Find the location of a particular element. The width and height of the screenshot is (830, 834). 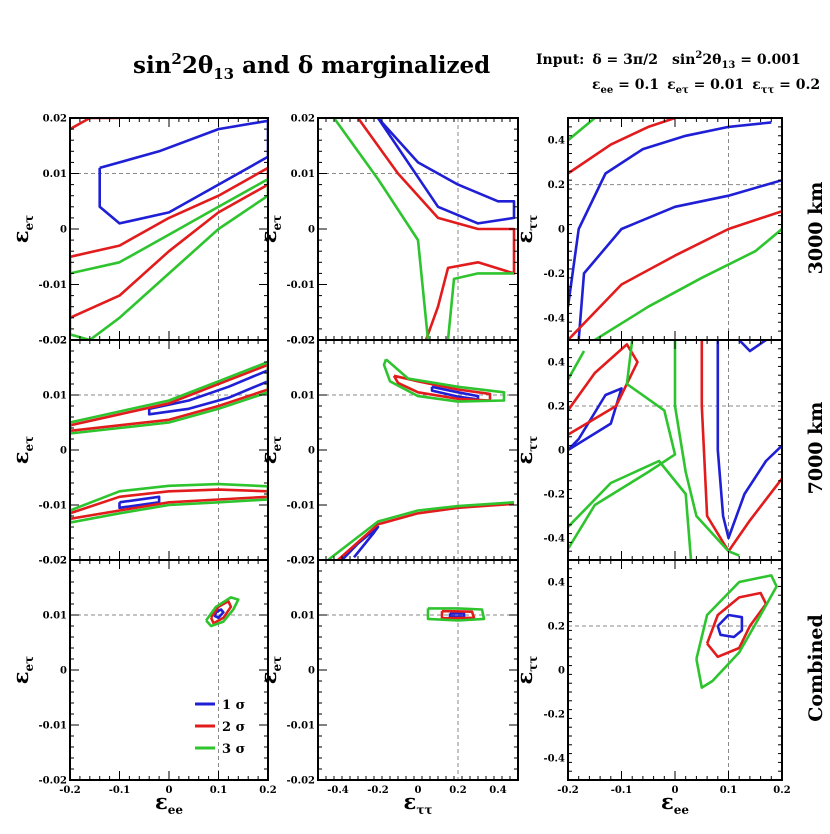

panel-combined-eps-etau-vs-eps-tautau: 0.02 0.01 0 -0.01 -0.02 -0.4 -0.2 0 0.2 0.4 εeτ εττ is located at coordinates (387, 686).